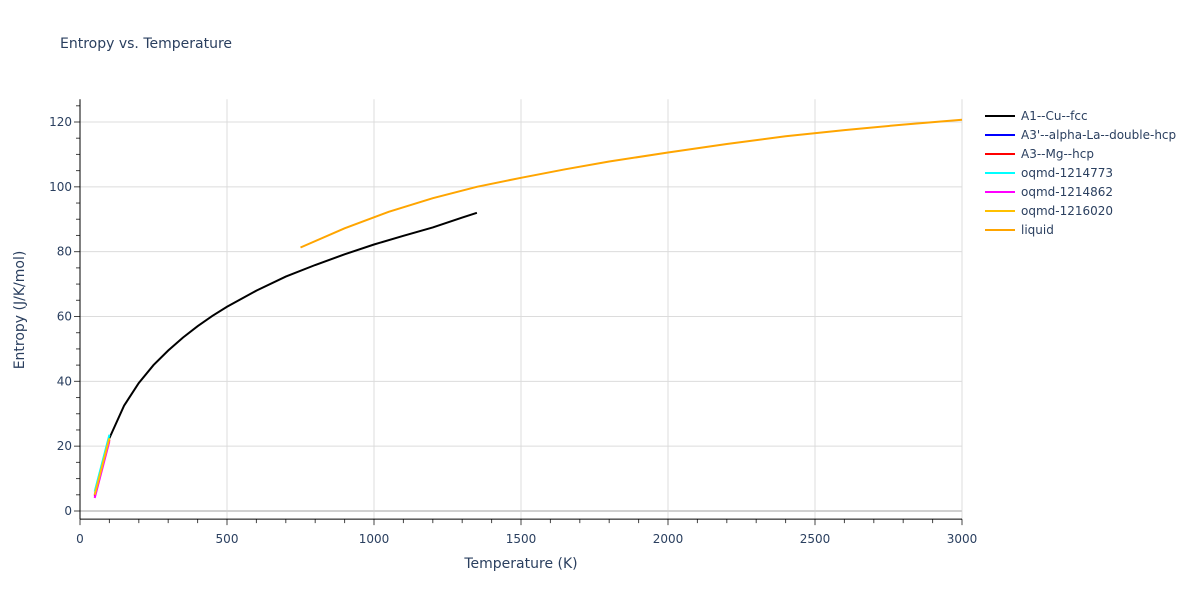 The width and height of the screenshot is (1200, 600). Describe the element at coordinates (1099, 134) in the screenshot. I see `legend-label: A3'--alpha-La--double-hcp` at that location.